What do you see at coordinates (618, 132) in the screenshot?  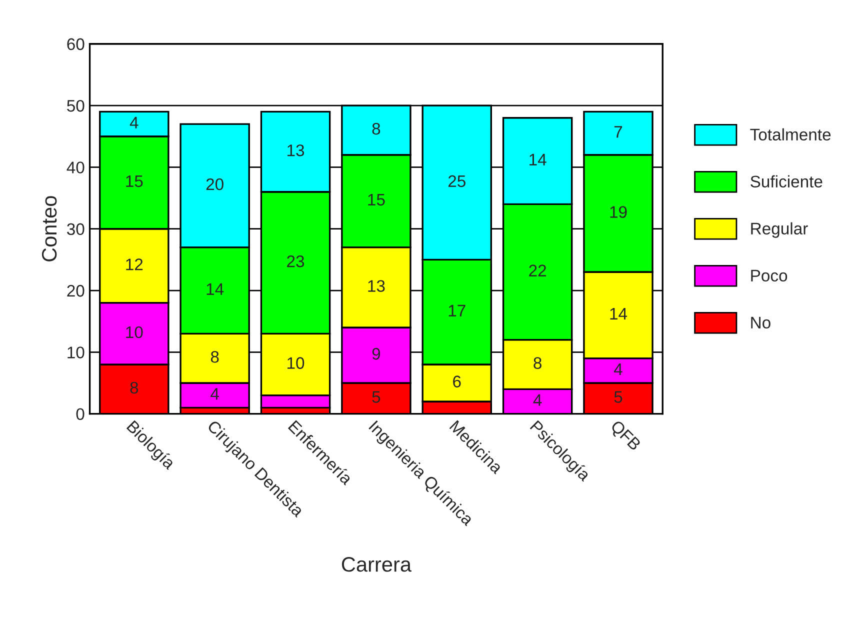 I see `data-label: 7` at bounding box center [618, 132].